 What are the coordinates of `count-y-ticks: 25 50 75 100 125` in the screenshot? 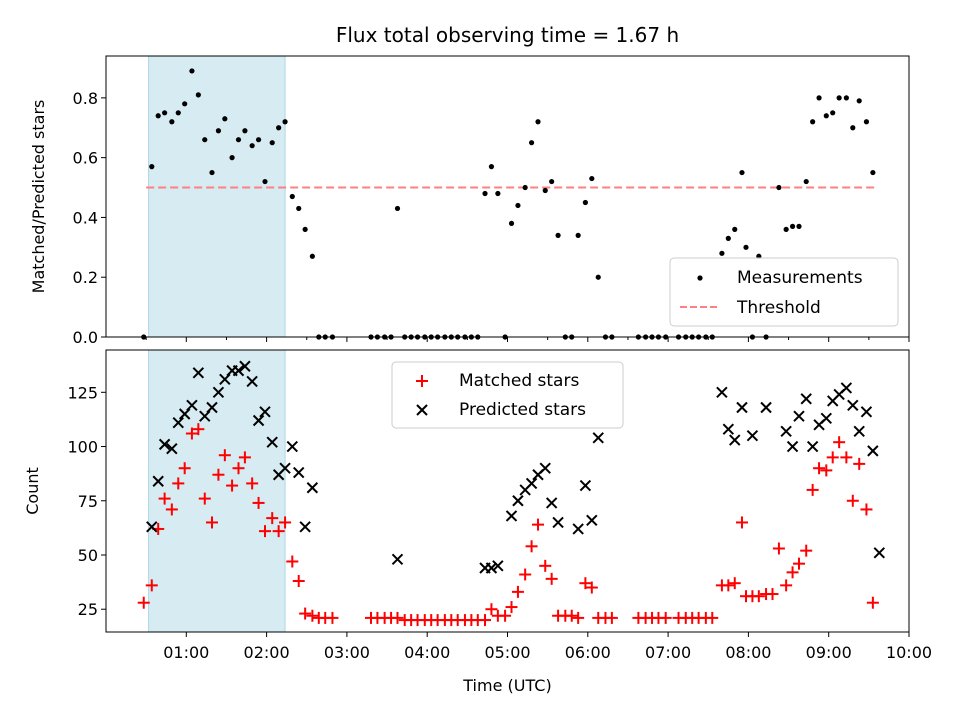 It's located at (86, 501).